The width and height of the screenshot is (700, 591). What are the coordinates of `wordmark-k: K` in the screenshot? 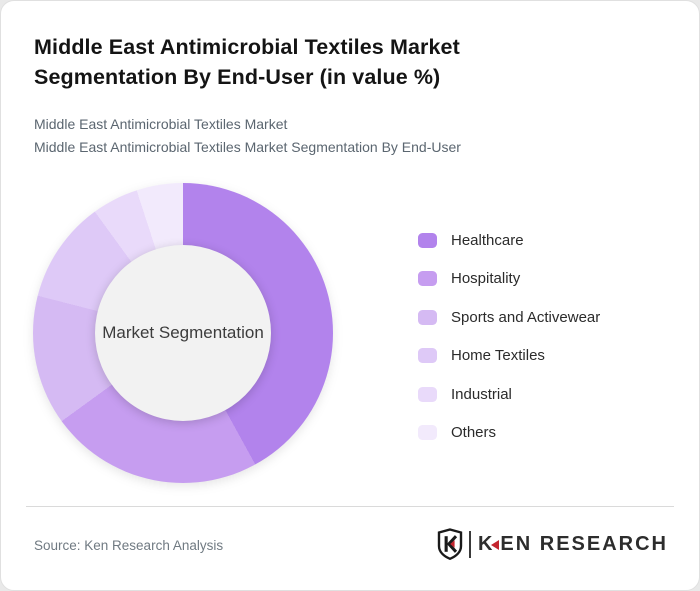 It's located at (486, 543).